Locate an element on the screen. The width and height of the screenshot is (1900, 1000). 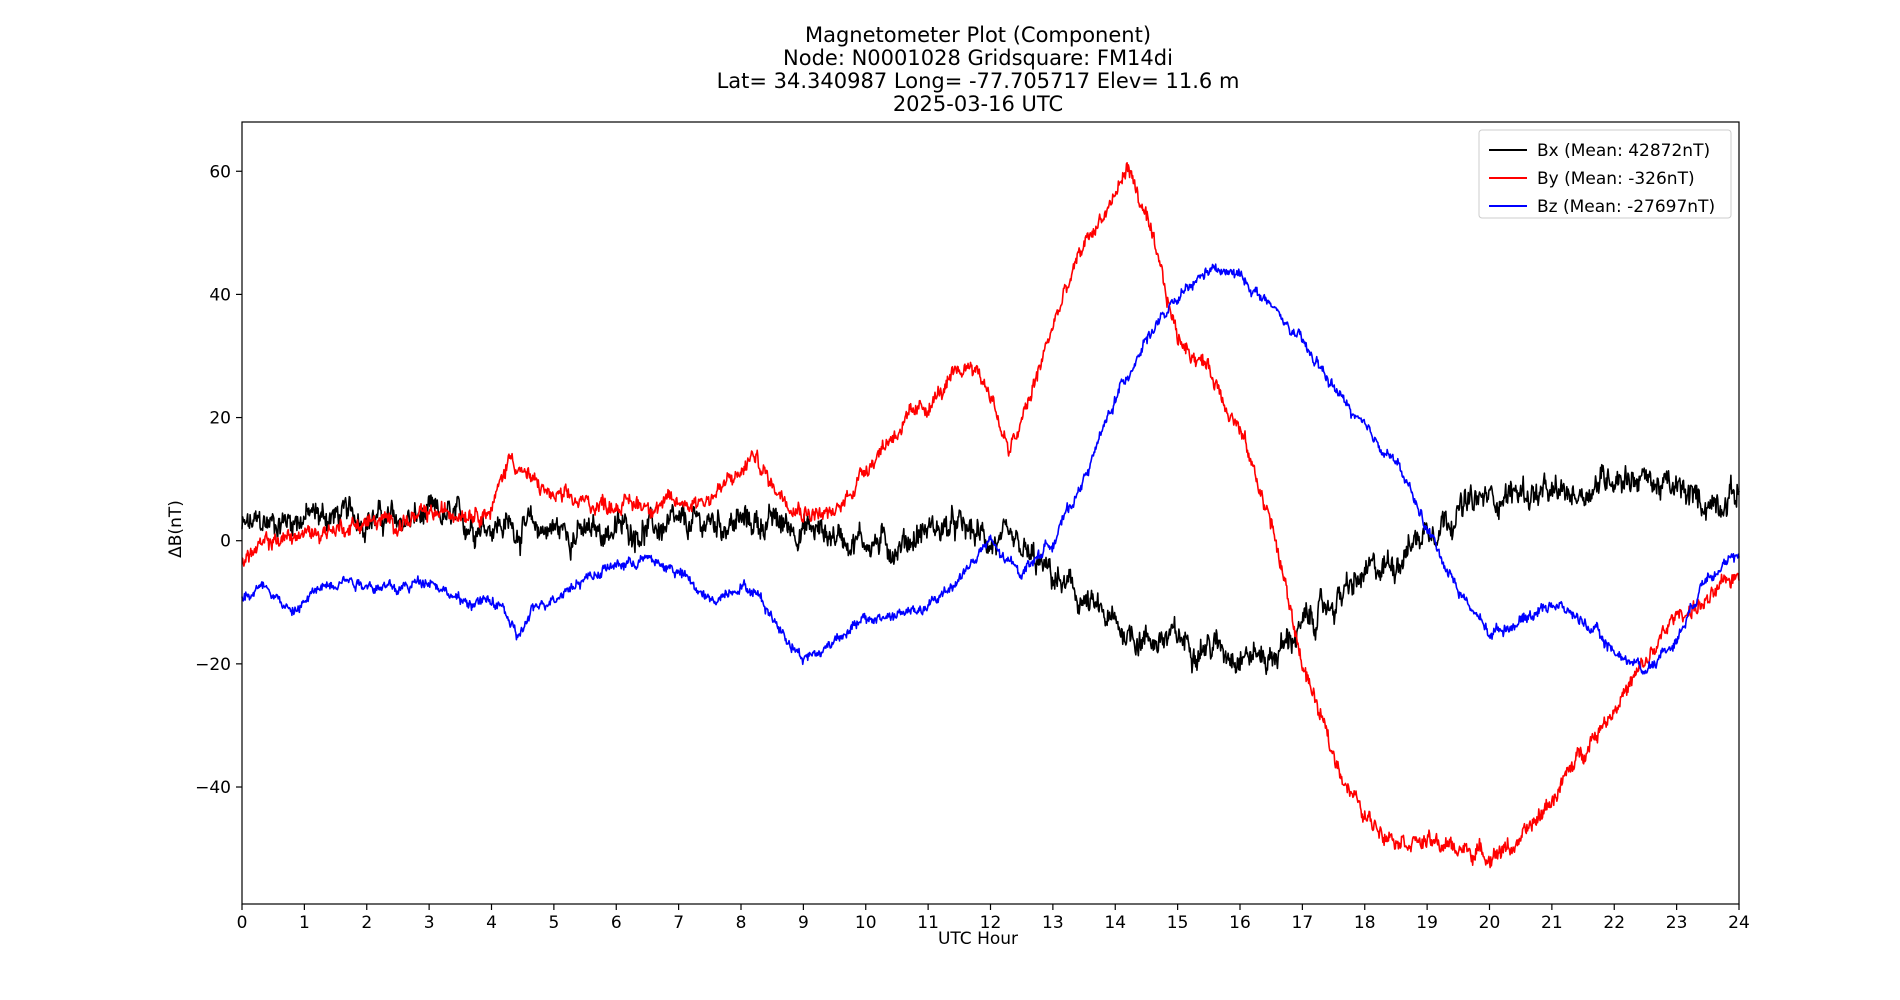
title-line-2: Node: N0001028 Gridsquare: FM14di is located at coordinates (978, 58).